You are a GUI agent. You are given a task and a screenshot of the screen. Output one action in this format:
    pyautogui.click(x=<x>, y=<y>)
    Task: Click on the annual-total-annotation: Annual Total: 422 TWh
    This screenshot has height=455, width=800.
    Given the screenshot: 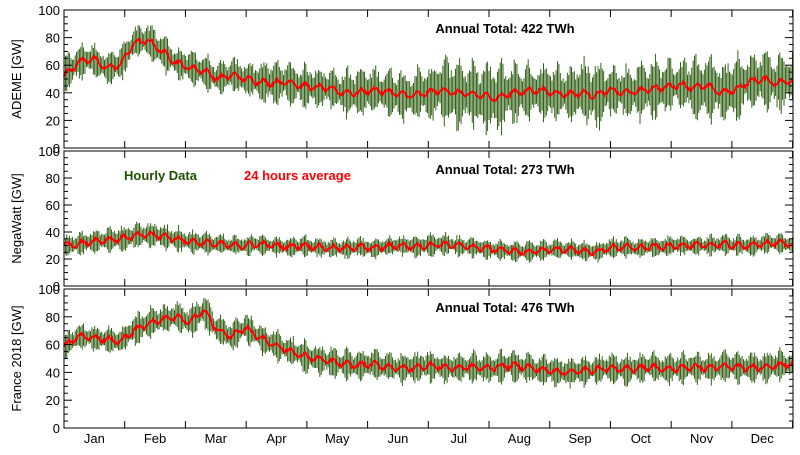 What is the action you would take?
    pyautogui.click(x=504, y=28)
    